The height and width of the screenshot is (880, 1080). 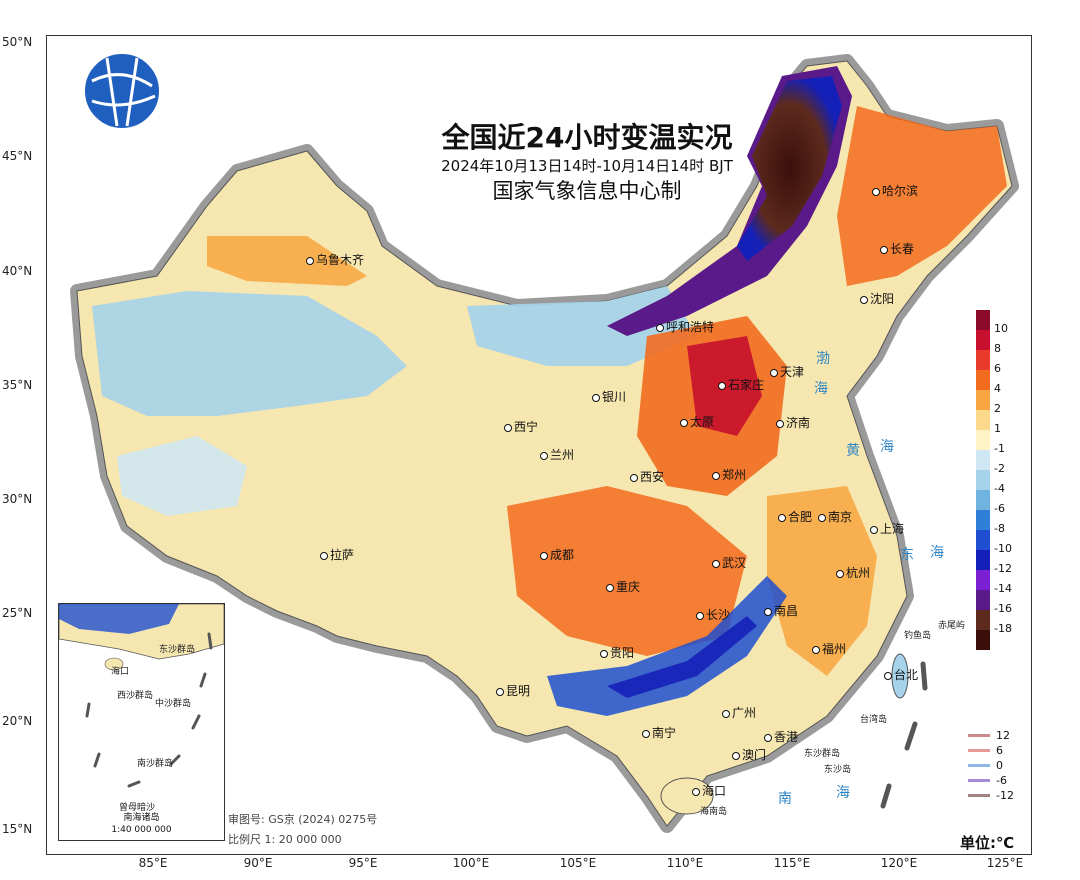 What do you see at coordinates (587, 166) in the screenshot?
I see `map-subtitle: 2024年10月13日14时-10月14日14时 BJT` at bounding box center [587, 166].